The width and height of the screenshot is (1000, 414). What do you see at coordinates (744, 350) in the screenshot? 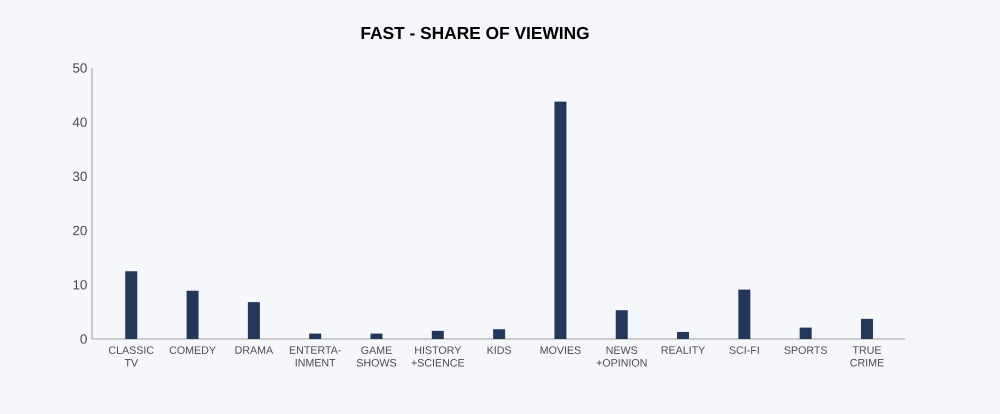
I see `x-tick-label: SCI-FI` at bounding box center [744, 350].